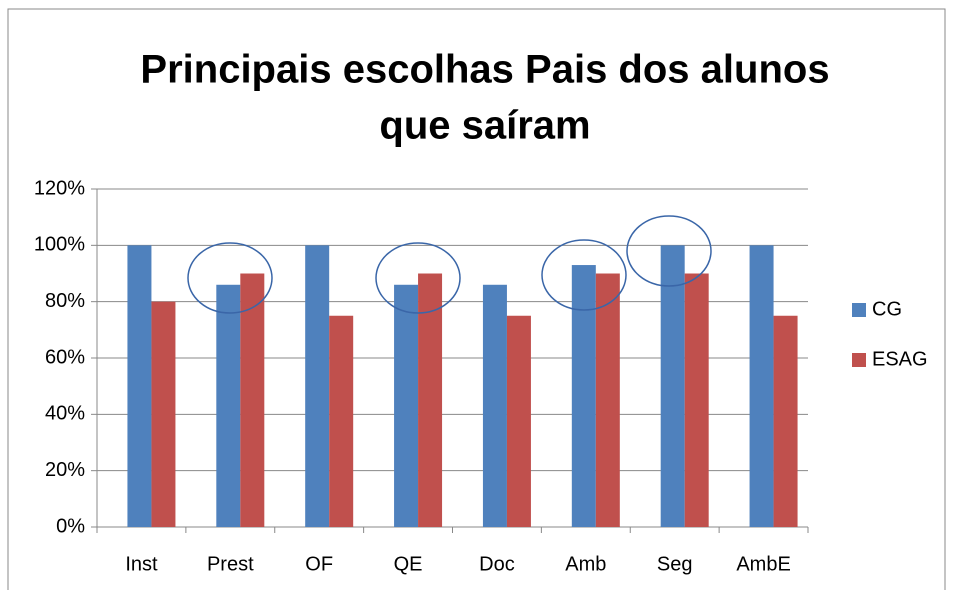  Describe the element at coordinates (887, 309) in the screenshot. I see `legend-label: CG` at that location.